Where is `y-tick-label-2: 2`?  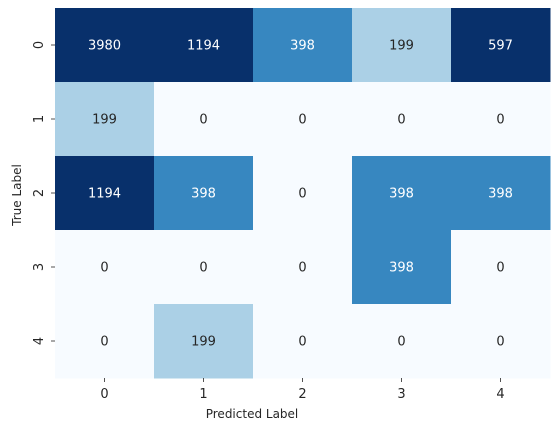
y-tick-label-2: 2 is located at coordinates (39, 193).